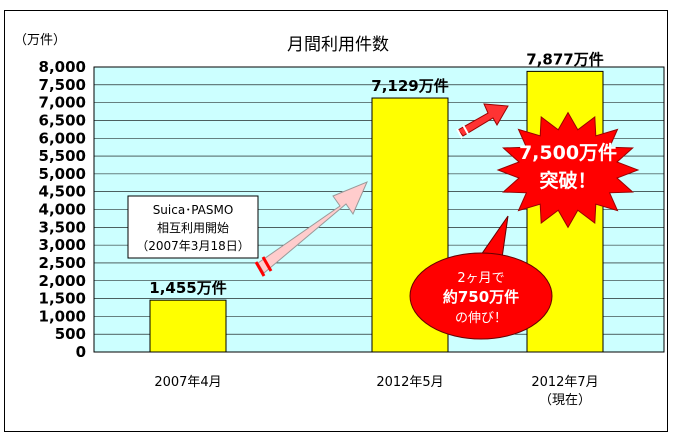  I want to click on y-tick-label: 7,000, so click(62, 103).